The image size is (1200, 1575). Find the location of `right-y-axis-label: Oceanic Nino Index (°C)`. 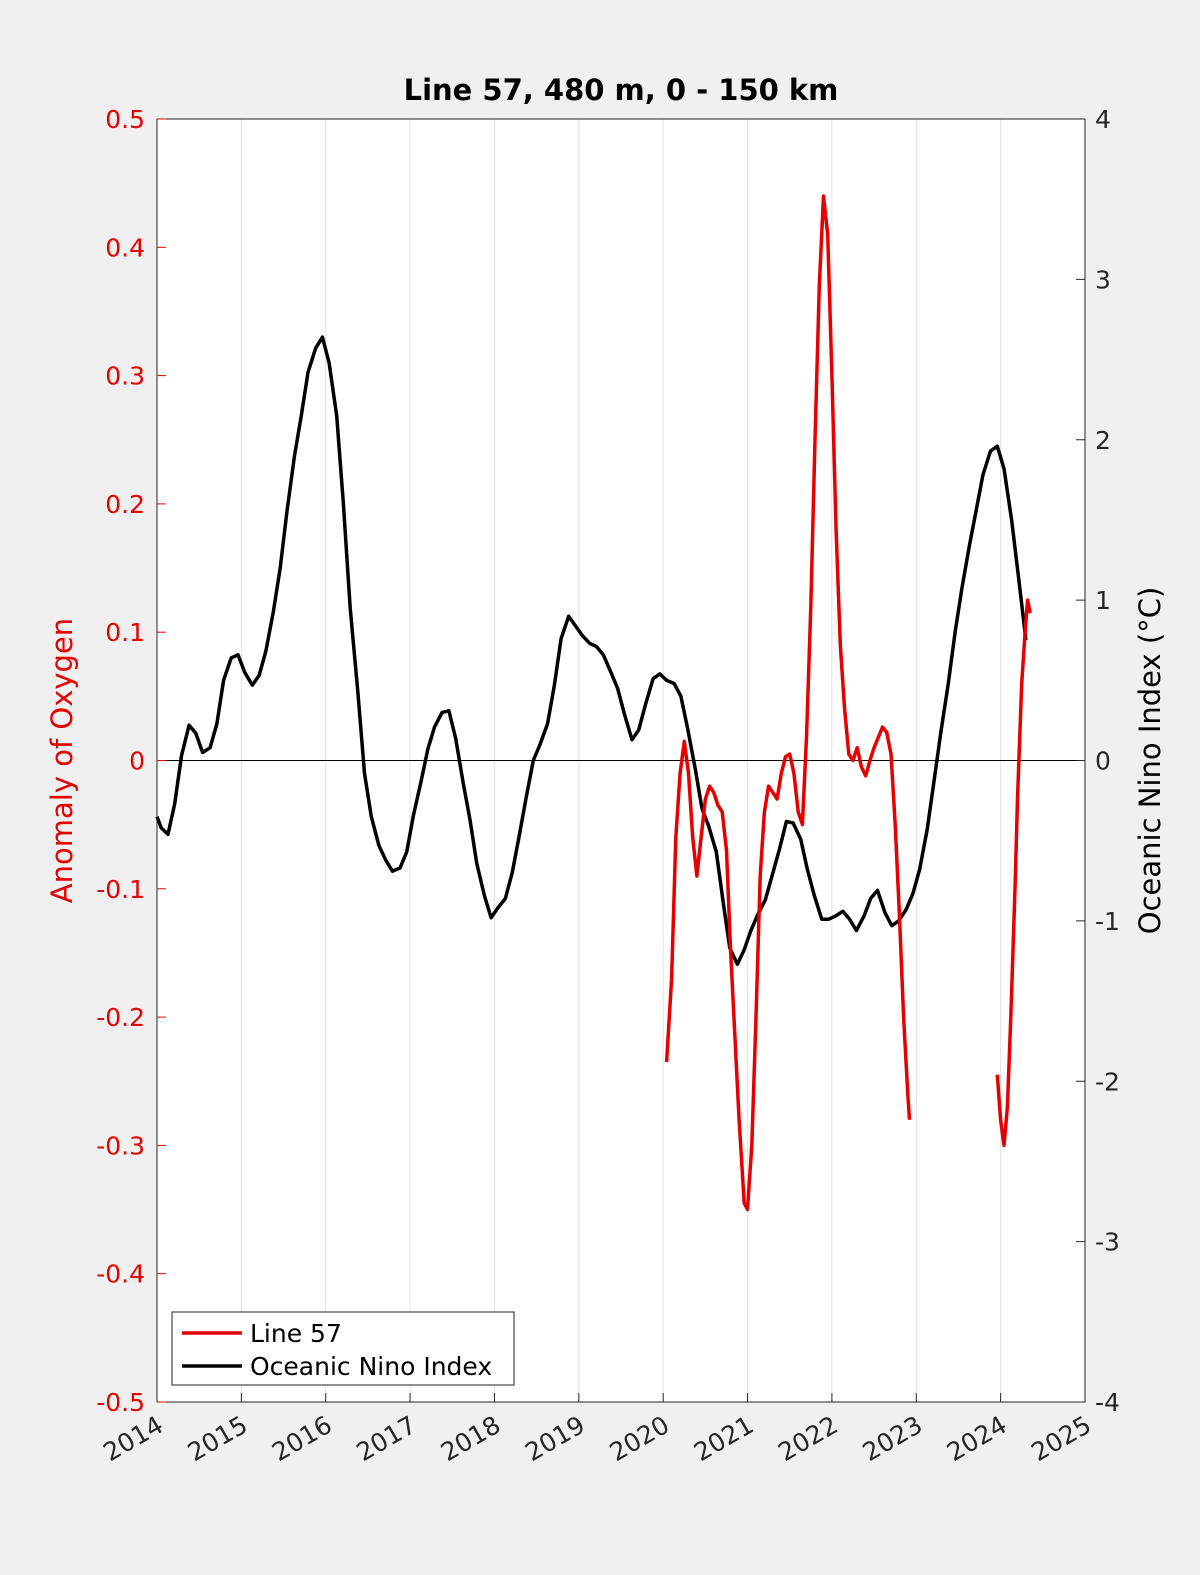

right-y-axis-label: Oceanic Nino Index (°C) is located at coordinates (1150, 761).